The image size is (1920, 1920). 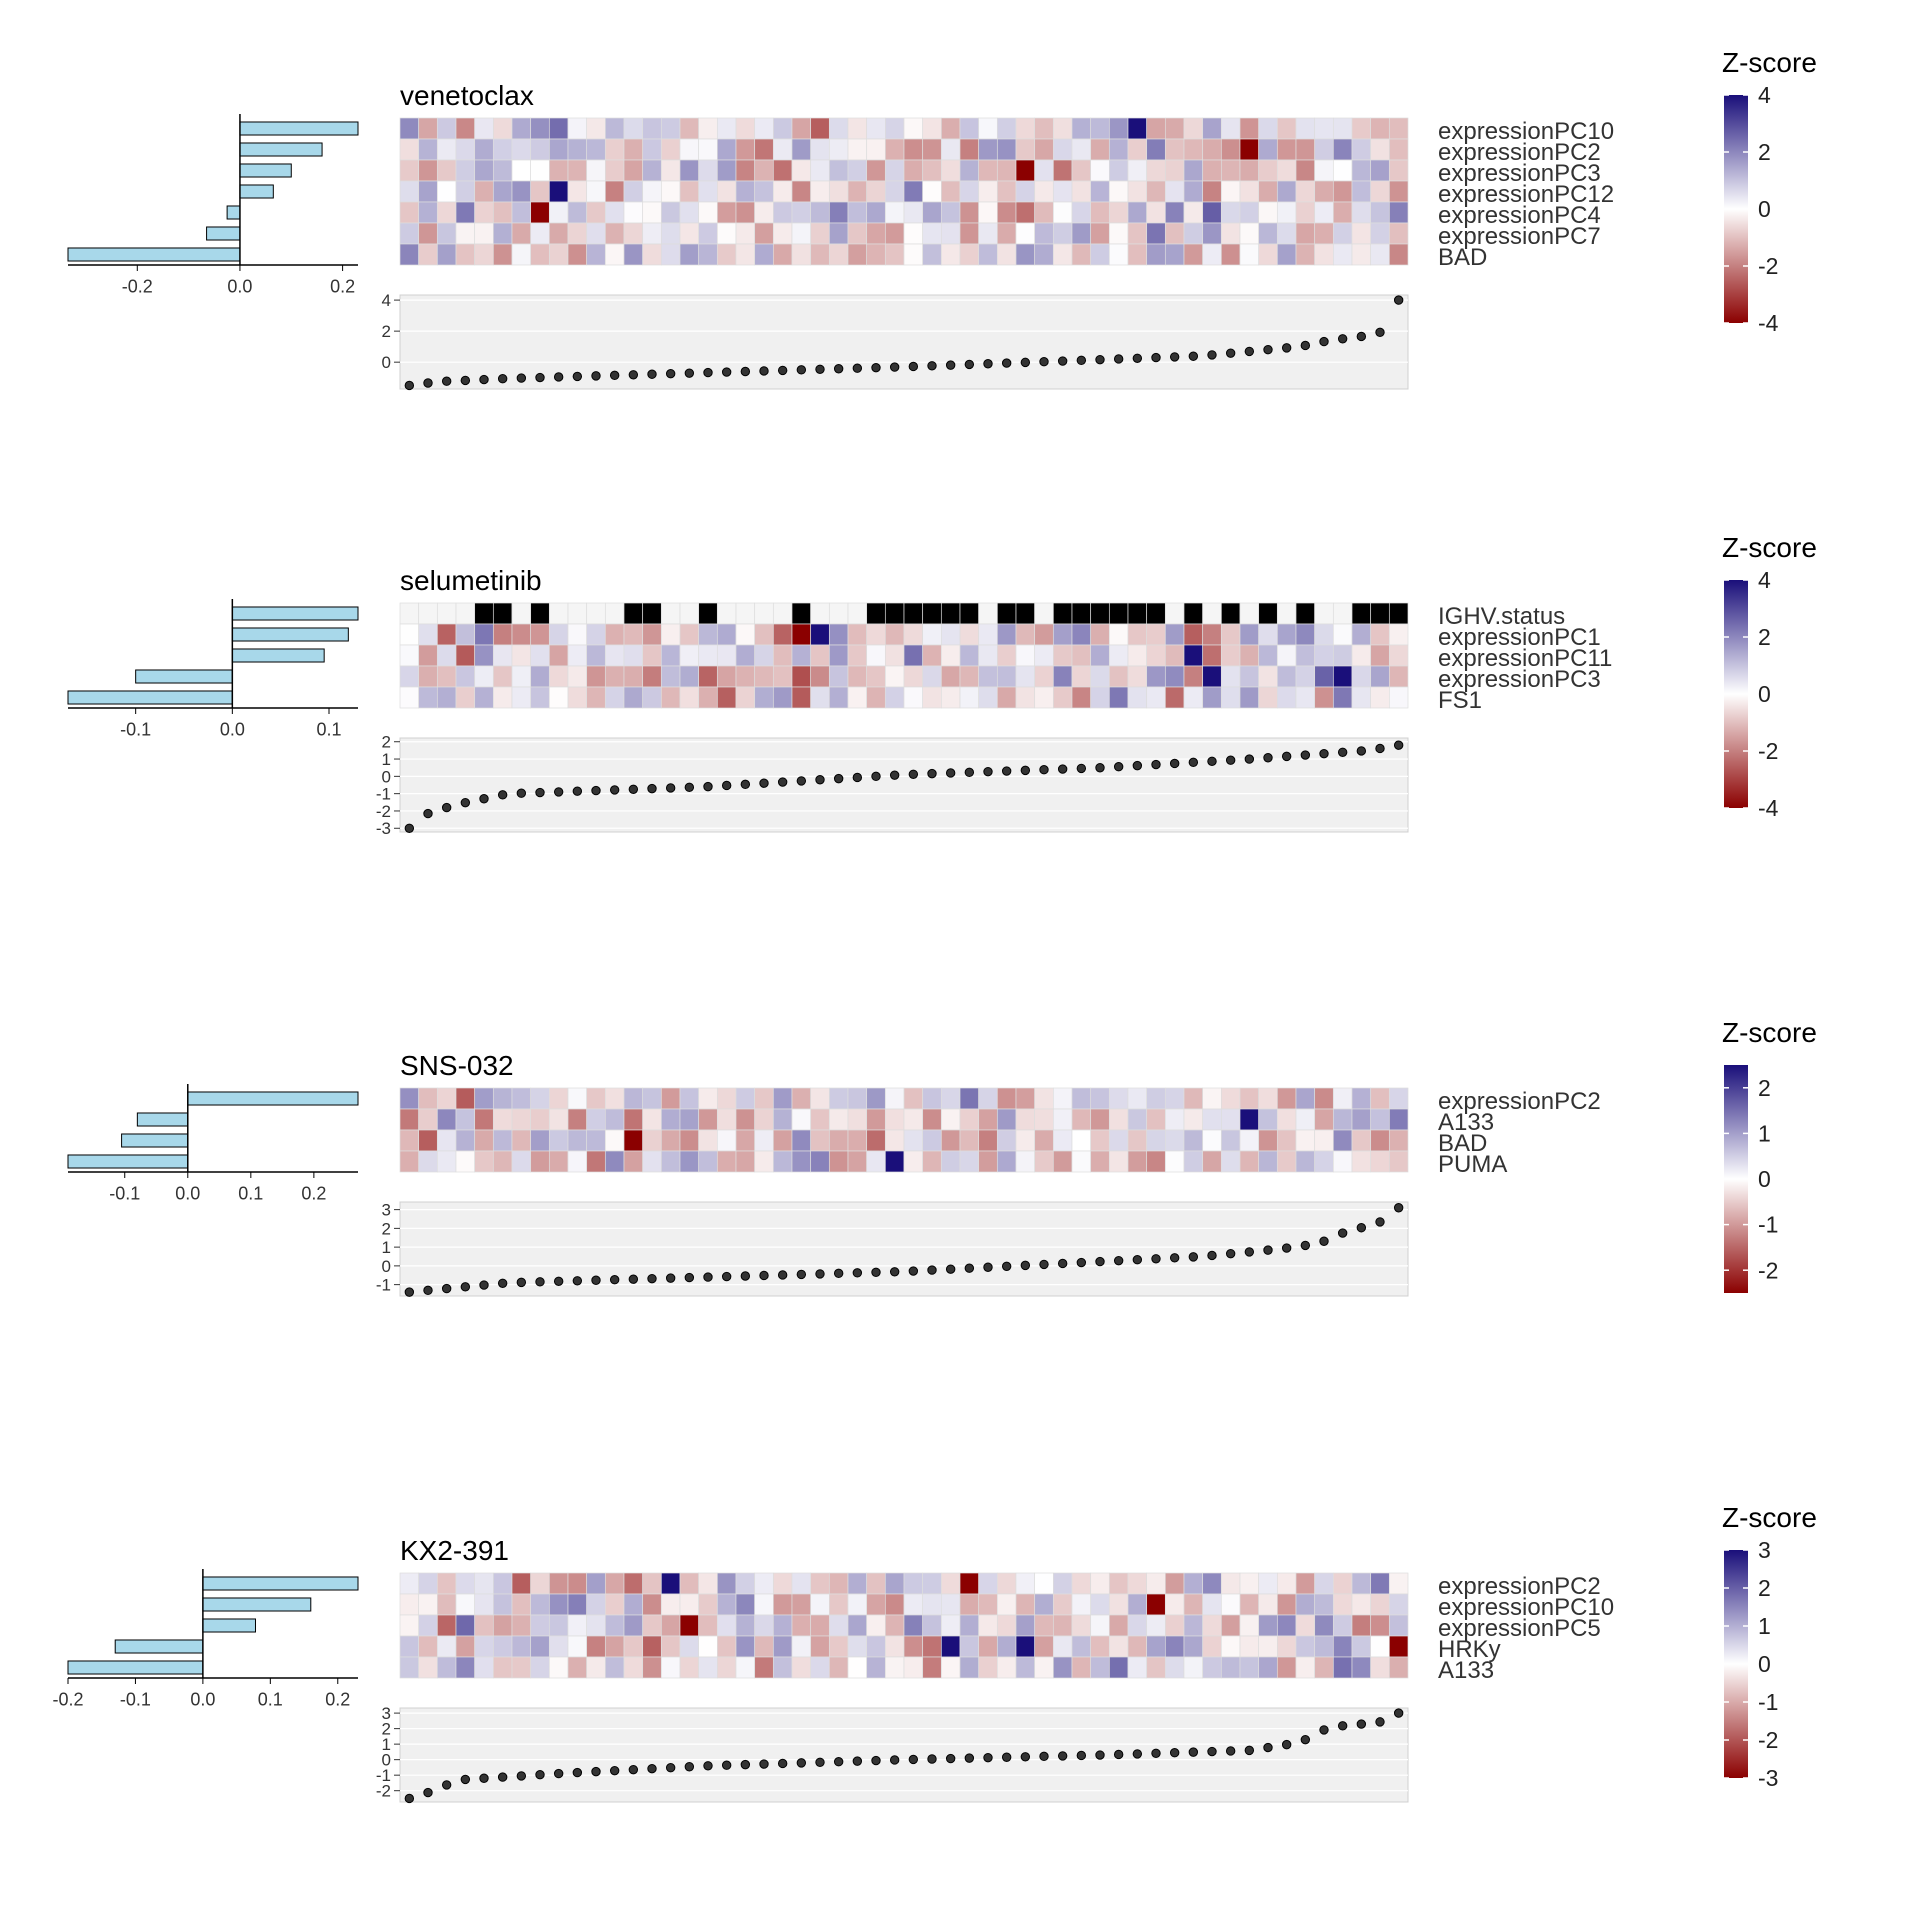 What do you see at coordinates (1769, 676) in the screenshot?
I see `zscore-legend: Z-score 4 2 0 -2 -4` at bounding box center [1769, 676].